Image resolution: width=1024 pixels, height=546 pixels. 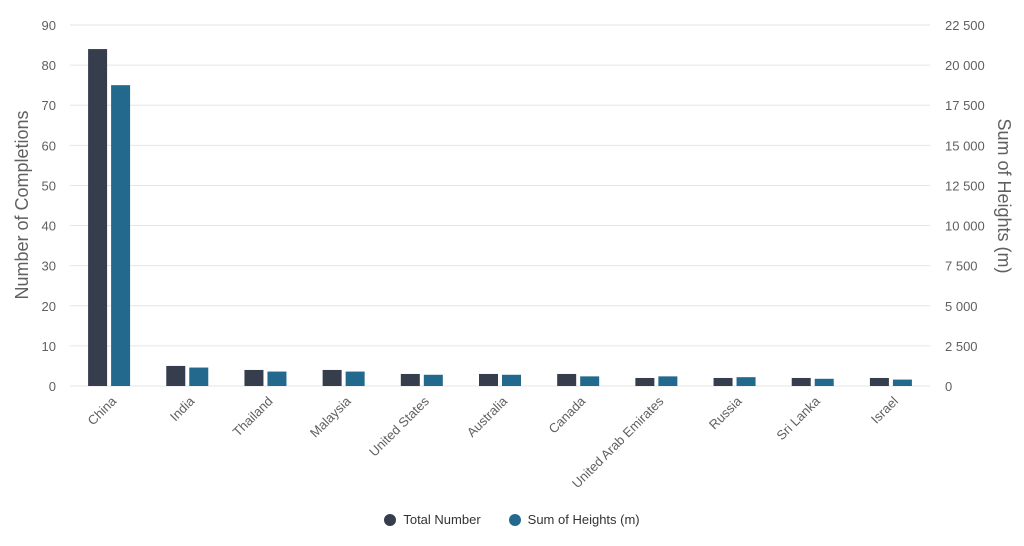 I want to click on legend-item-sum-of-heights: Sum of Heights (m), so click(x=574, y=519).